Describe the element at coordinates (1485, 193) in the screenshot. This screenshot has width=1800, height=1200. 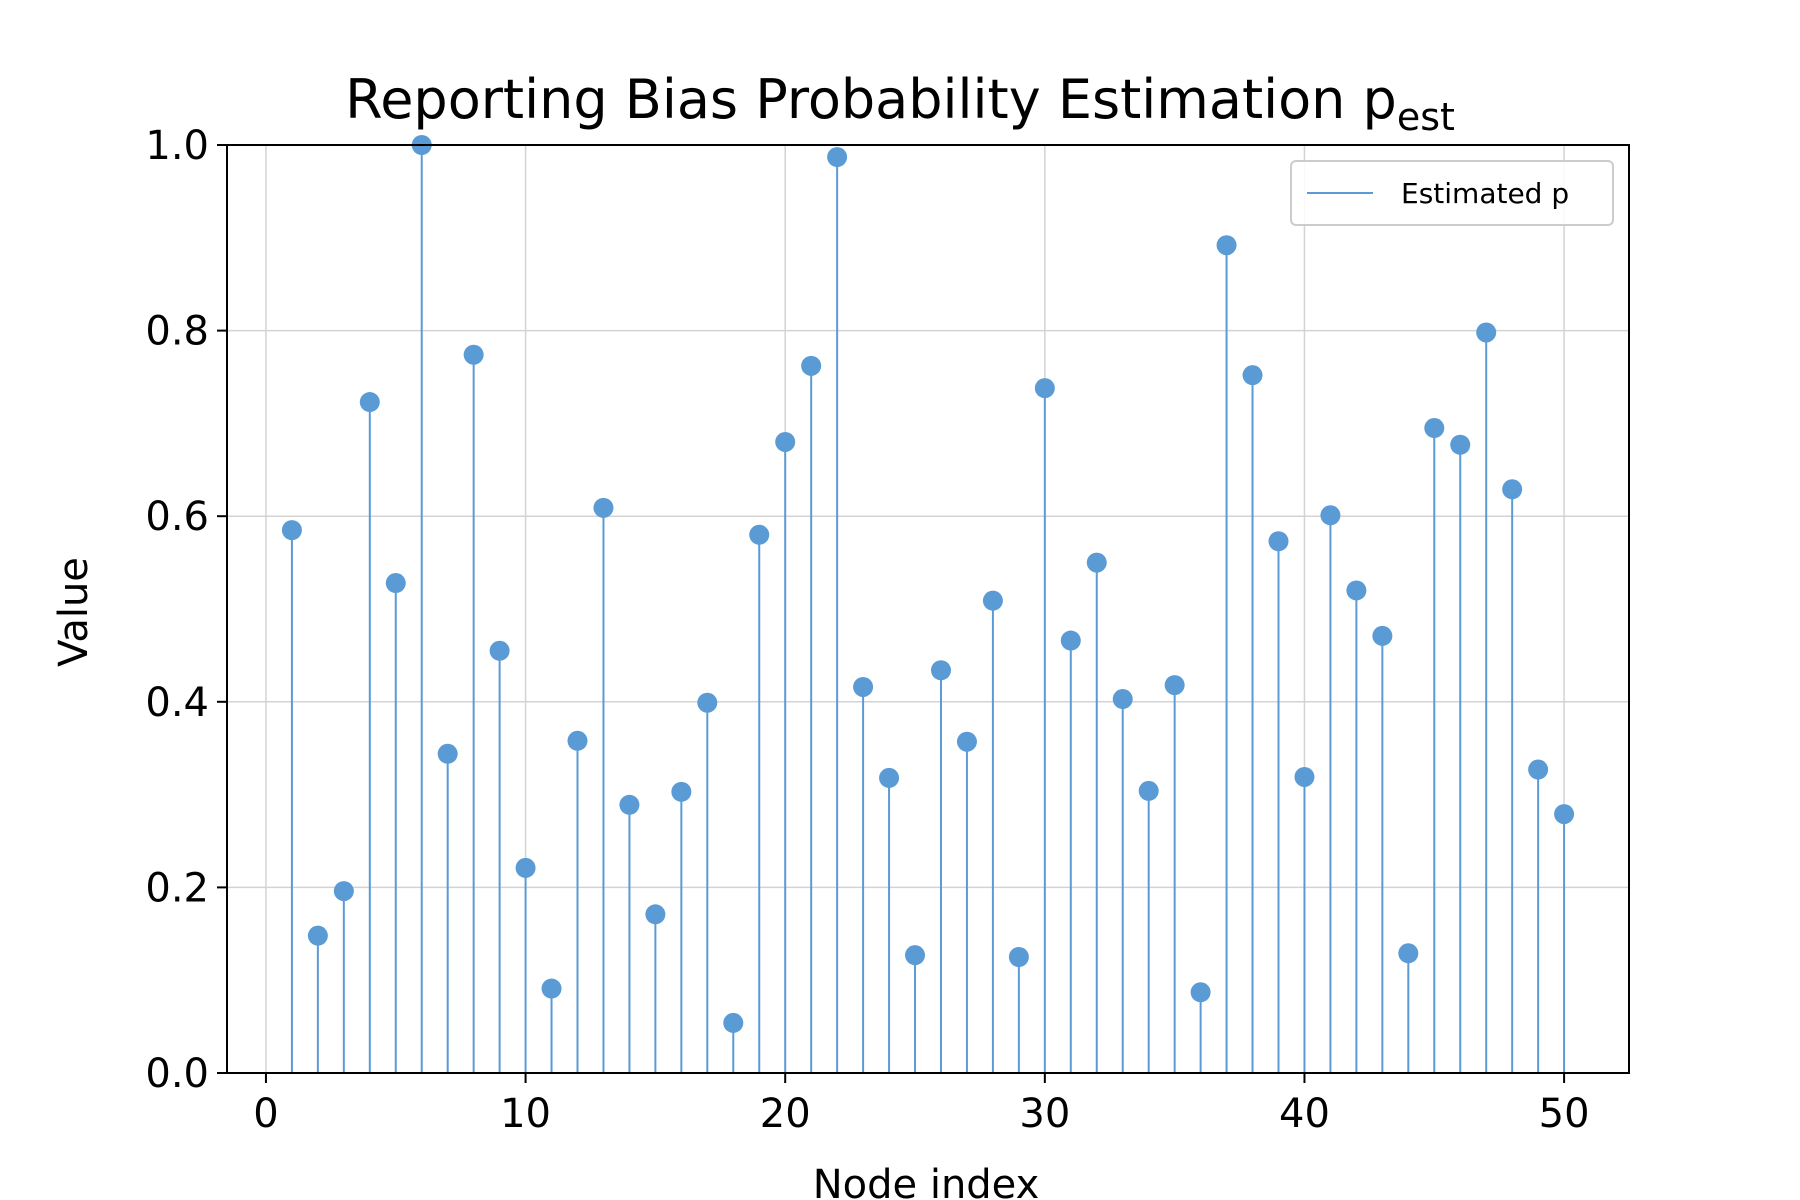
I see `legend-label: Estimated p` at that location.